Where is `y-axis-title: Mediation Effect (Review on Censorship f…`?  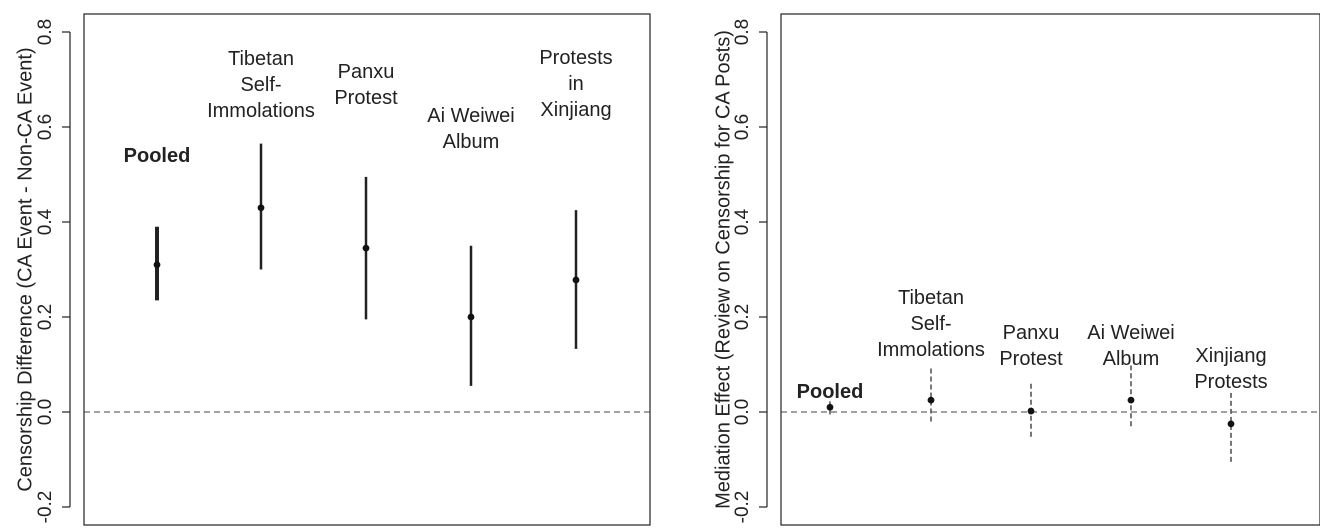 y-axis-title: Mediation Effect (Review on Censorship f… is located at coordinates (723, 269).